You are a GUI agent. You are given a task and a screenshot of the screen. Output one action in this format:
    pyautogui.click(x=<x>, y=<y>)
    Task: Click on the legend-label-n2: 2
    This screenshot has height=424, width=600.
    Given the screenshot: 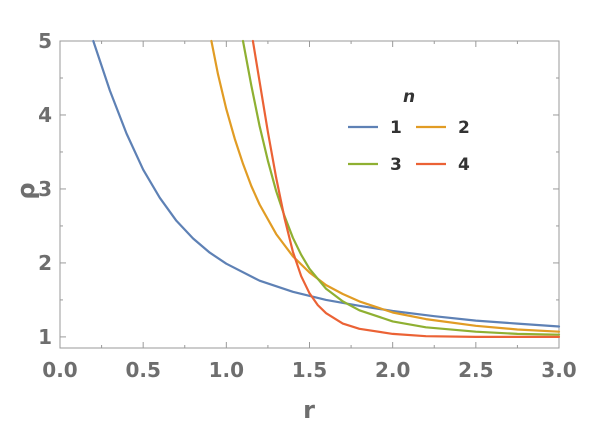 What is the action you would take?
    pyautogui.click(x=464, y=128)
    